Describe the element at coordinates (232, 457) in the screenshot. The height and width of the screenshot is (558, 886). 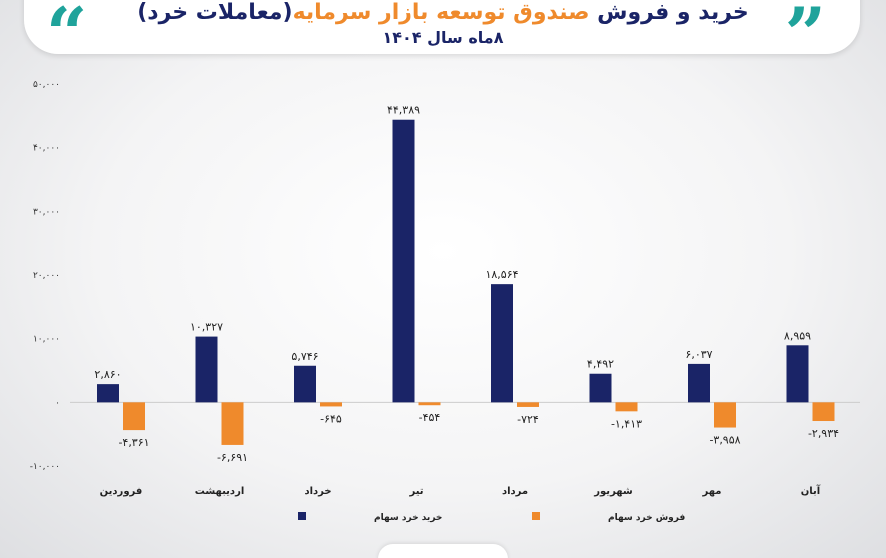
I see `sell-data-label: -۶,۶۹۱` at that location.